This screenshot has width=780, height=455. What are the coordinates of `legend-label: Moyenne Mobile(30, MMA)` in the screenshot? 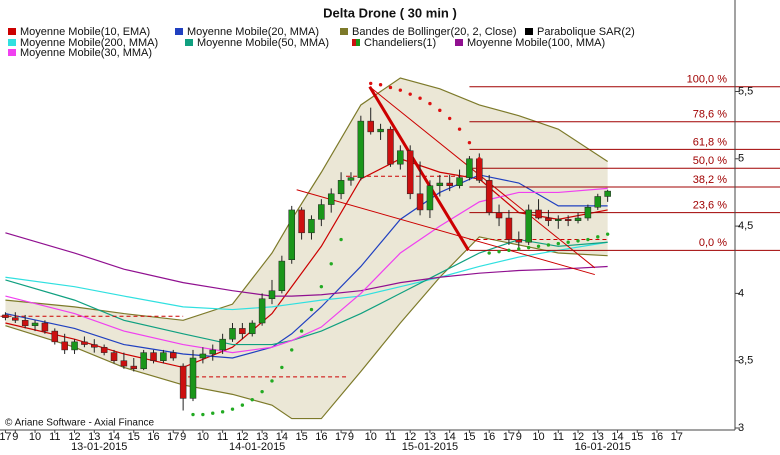 It's located at (86, 53).